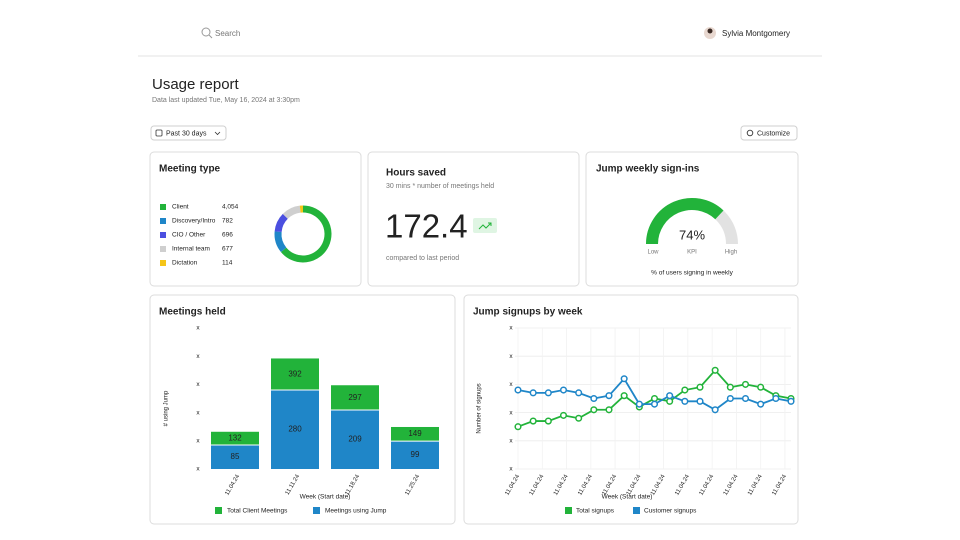 The height and width of the screenshot is (540, 960). Describe the element at coordinates (528, 312) in the screenshot. I see `card-title: Jump signups by week` at that location.